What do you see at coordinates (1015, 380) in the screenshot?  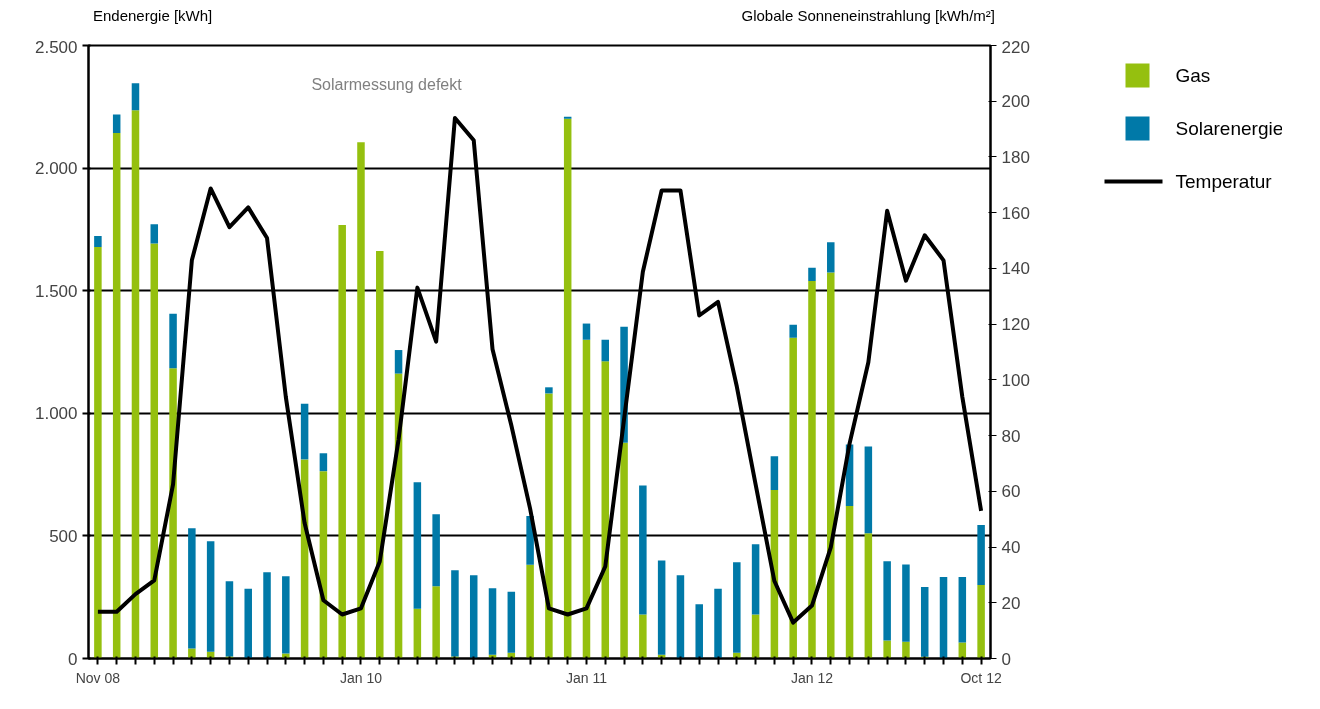 I see `y2-tick-label: 100` at bounding box center [1015, 380].